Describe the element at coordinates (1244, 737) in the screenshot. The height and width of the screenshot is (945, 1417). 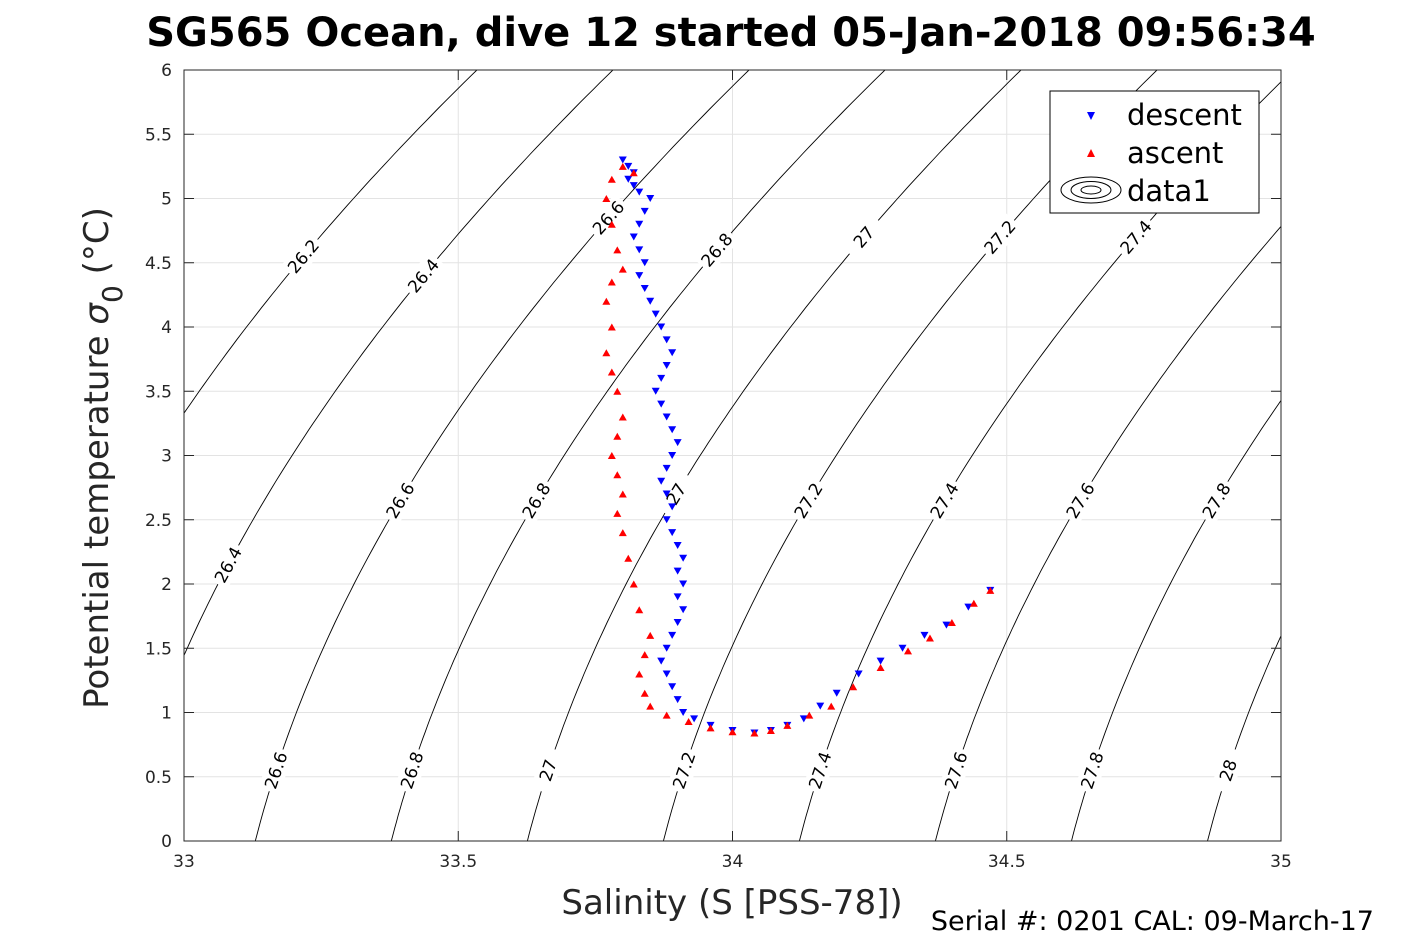
I see `isopycnal-28.0` at that location.